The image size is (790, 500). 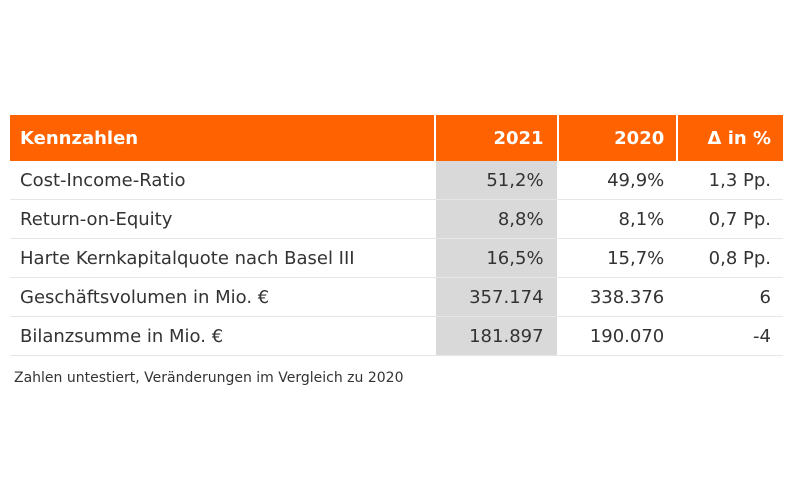 I want to click on value-delta: -4, so click(x=762, y=336).